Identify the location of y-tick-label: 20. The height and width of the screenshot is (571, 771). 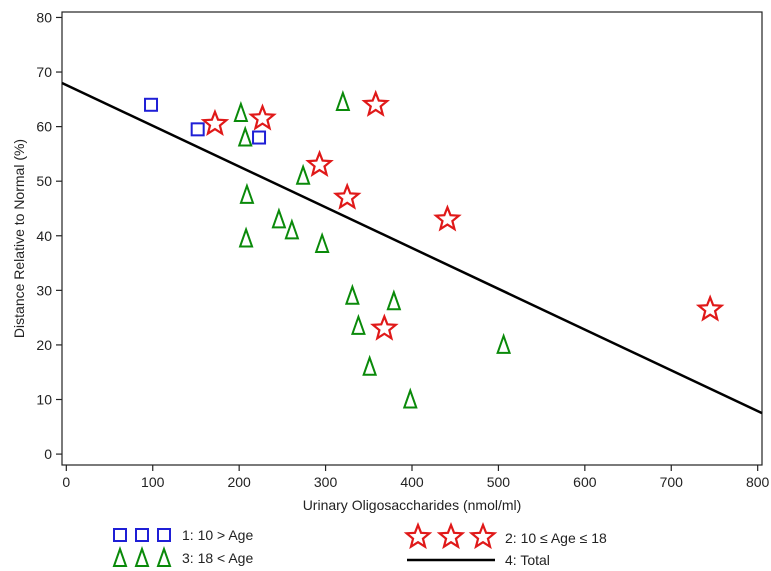
(44, 345).